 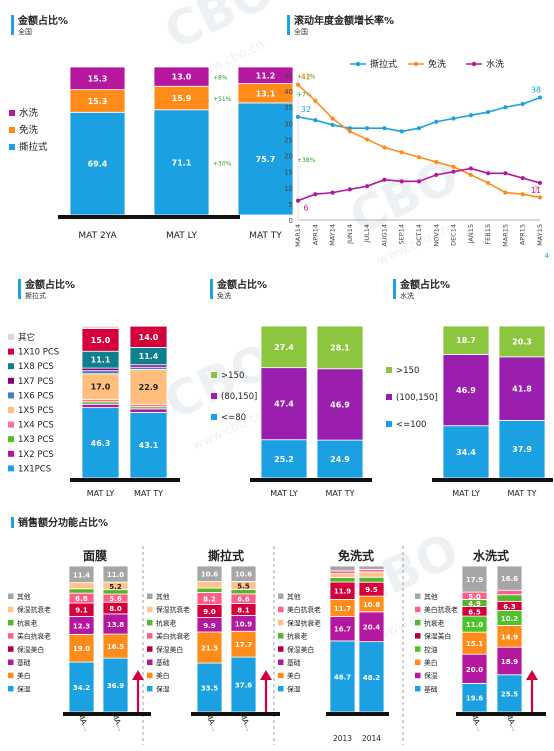 I want to click on legend-label: 保湿抗衰老, so click(x=173, y=609).